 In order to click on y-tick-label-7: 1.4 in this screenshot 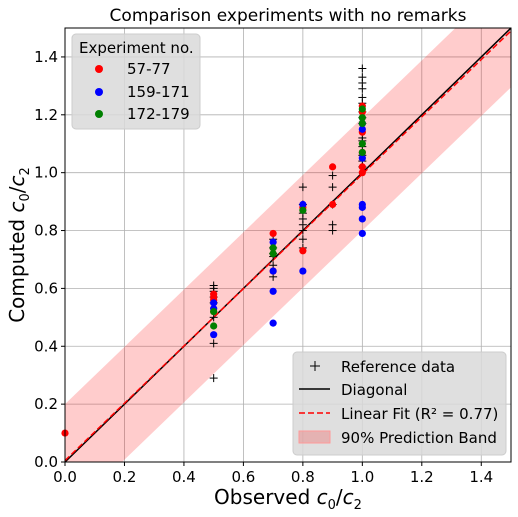, I will do `click(46, 57)`.